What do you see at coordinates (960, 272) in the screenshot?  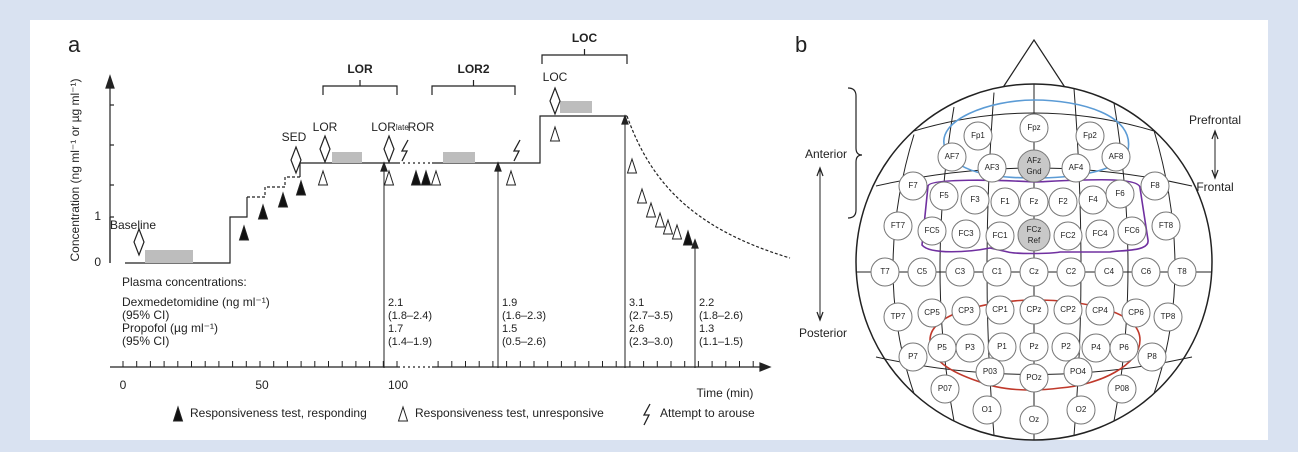 I see `electrode: C3` at bounding box center [960, 272].